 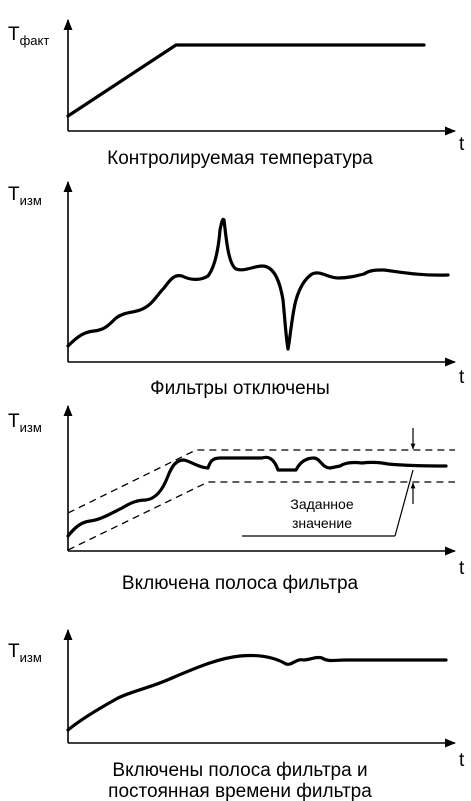 What do you see at coordinates (240, 791) in the screenshot?
I see `caption-4-line-2: постоянная времени фильтра` at bounding box center [240, 791].